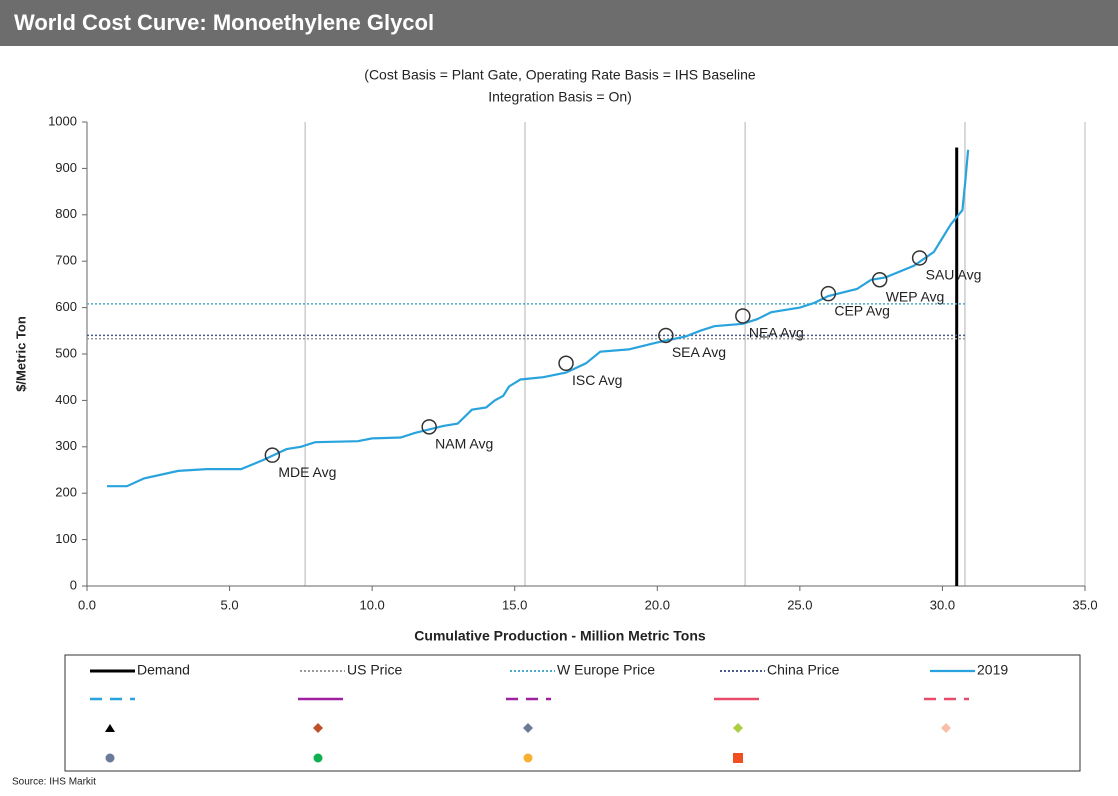 The width and height of the screenshot is (1118, 796). I want to click on header-bar, so click(559, 23).